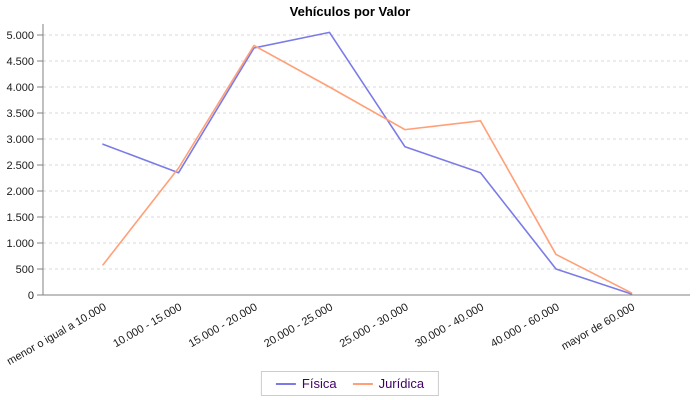 This screenshot has height=400, width=700. I want to click on y-tick-label: 5.000, so click(20, 36).